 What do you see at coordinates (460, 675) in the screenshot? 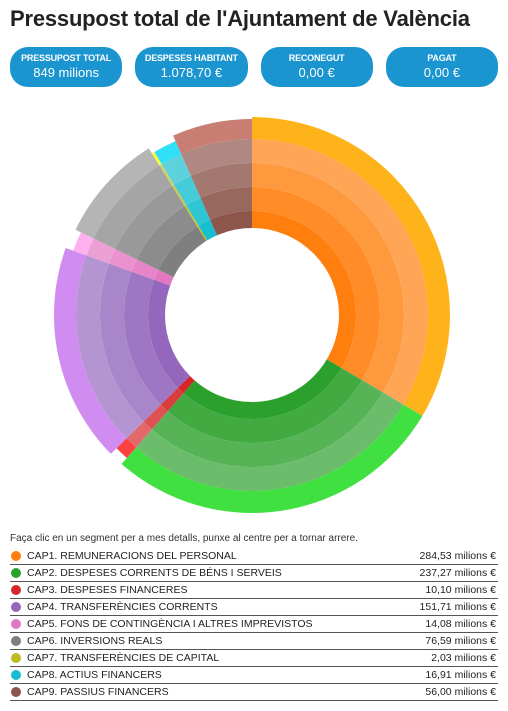
I see `legend-value: 16,91 milions €` at bounding box center [460, 675].